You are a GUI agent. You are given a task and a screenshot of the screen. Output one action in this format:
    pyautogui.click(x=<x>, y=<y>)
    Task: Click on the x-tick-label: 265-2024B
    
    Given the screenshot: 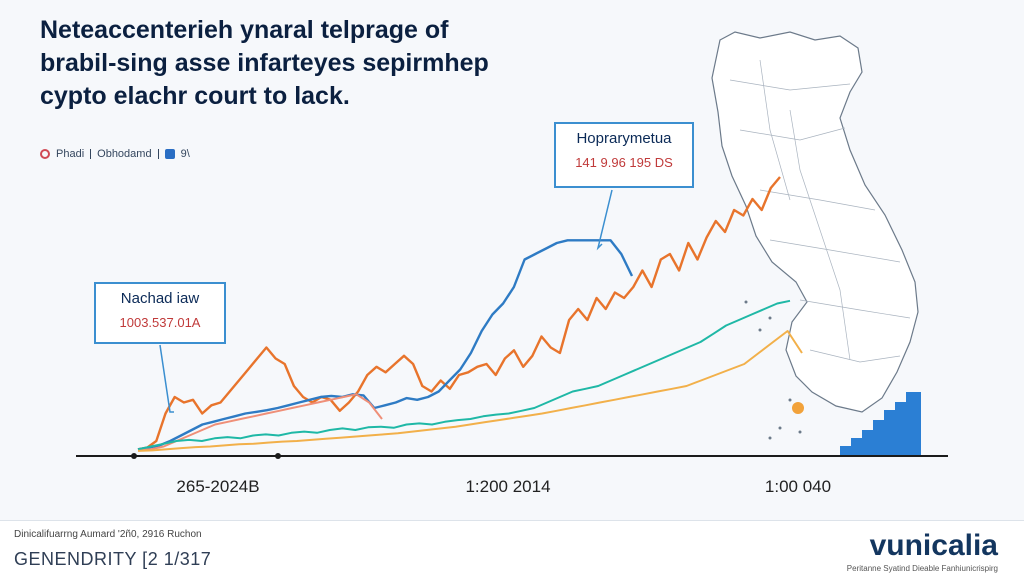 What is the action you would take?
    pyautogui.click(x=218, y=486)
    